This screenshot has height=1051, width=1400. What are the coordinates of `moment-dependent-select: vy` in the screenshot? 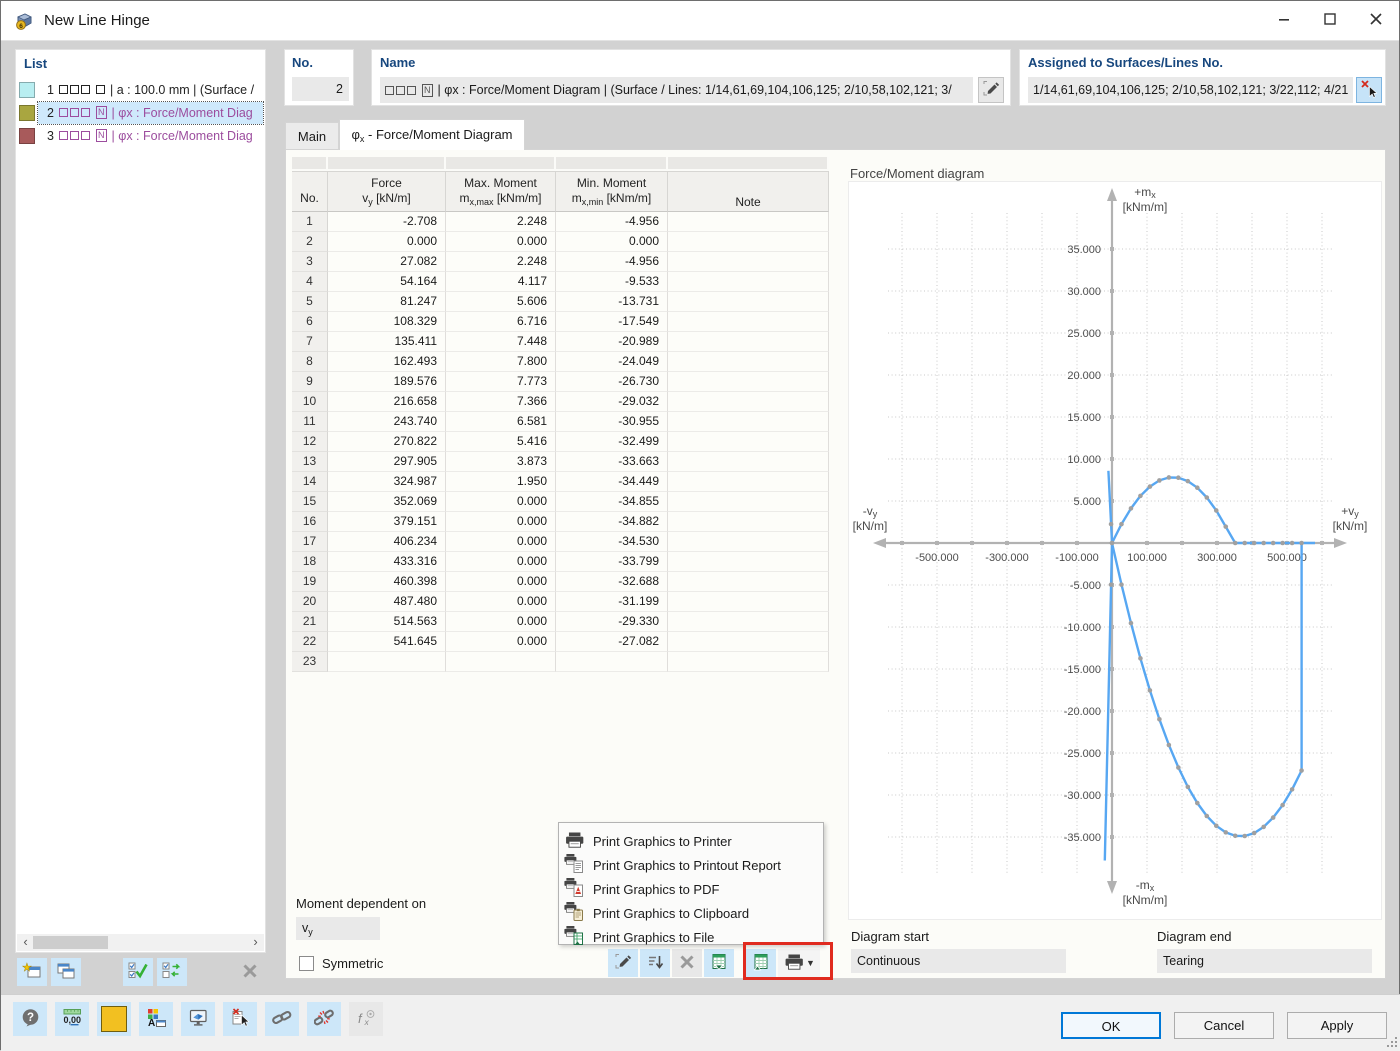 It's located at (338, 928).